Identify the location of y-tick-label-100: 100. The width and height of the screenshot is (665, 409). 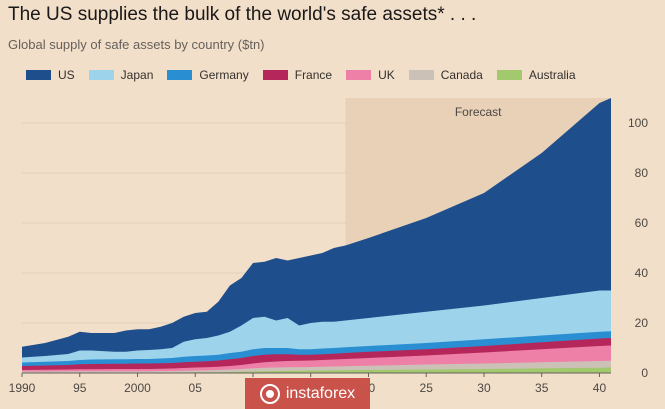
(638, 123).